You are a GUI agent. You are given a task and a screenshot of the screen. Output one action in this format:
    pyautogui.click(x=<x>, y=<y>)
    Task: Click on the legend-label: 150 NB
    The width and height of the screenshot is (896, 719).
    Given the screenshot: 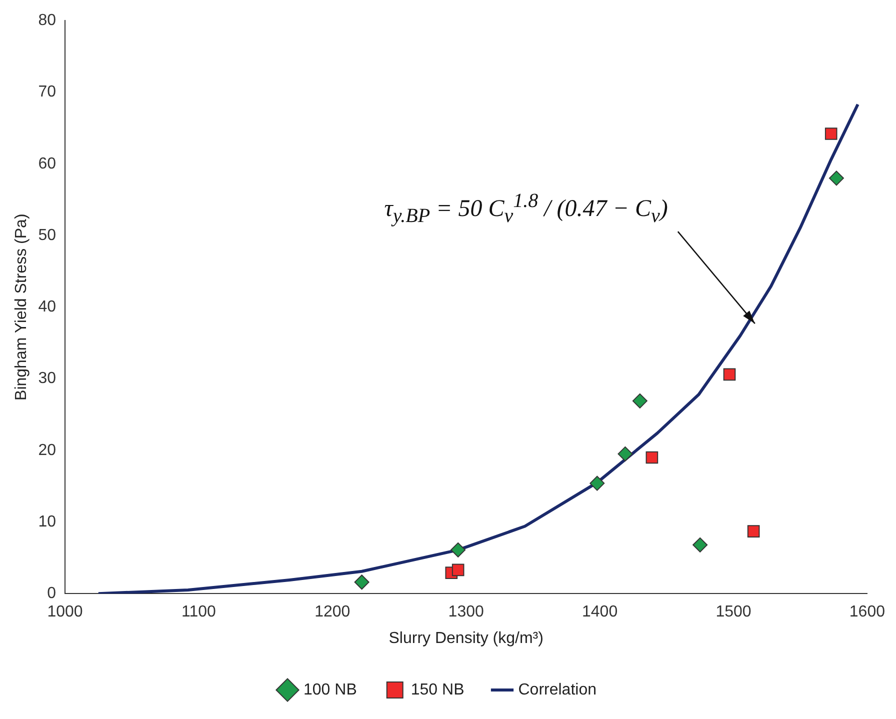 What is the action you would take?
    pyautogui.click(x=437, y=689)
    